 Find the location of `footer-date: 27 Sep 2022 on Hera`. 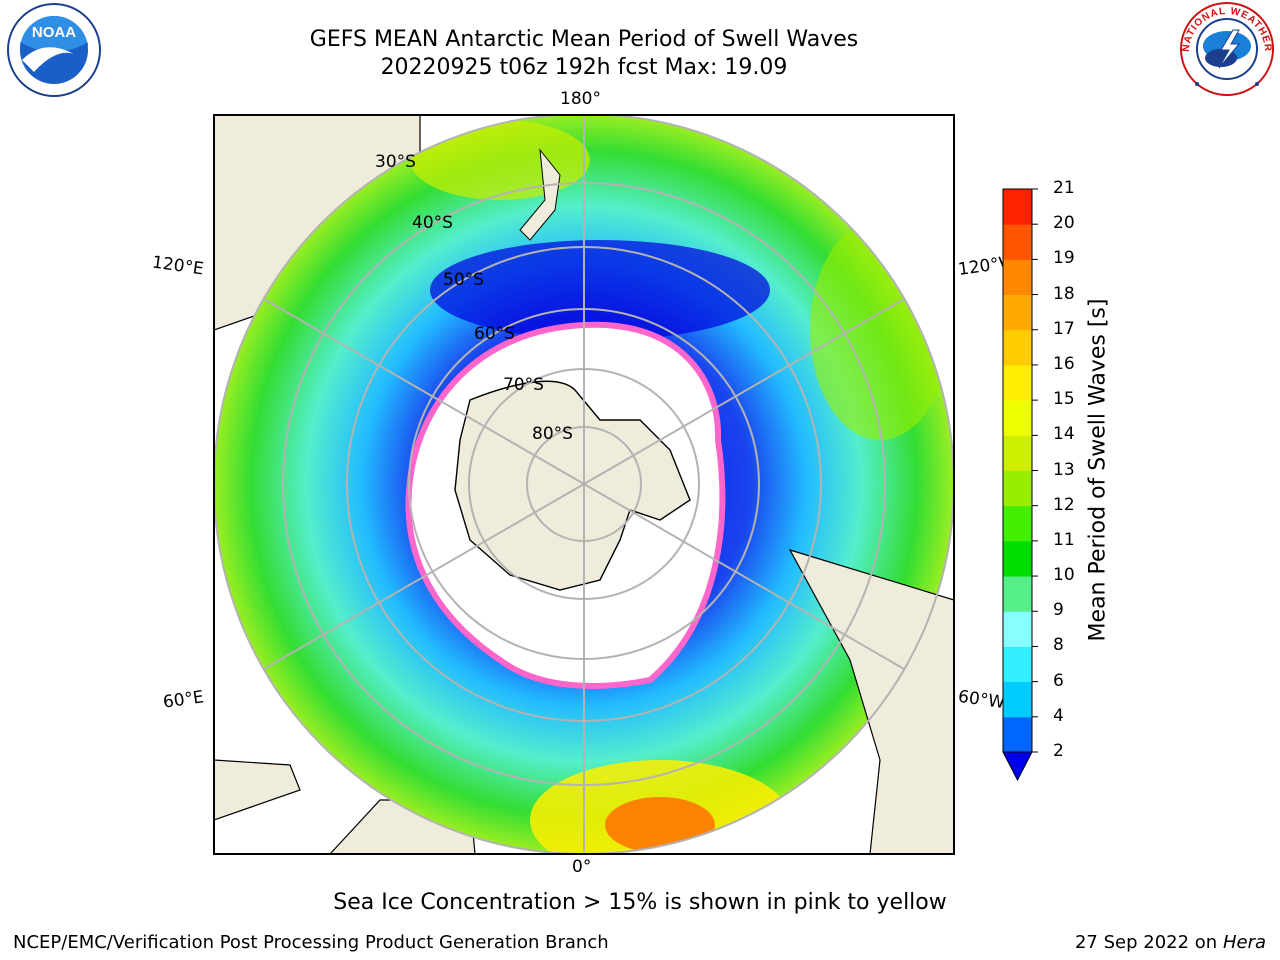

footer-date: 27 Sep 2022 on Hera is located at coordinates (1170, 942).